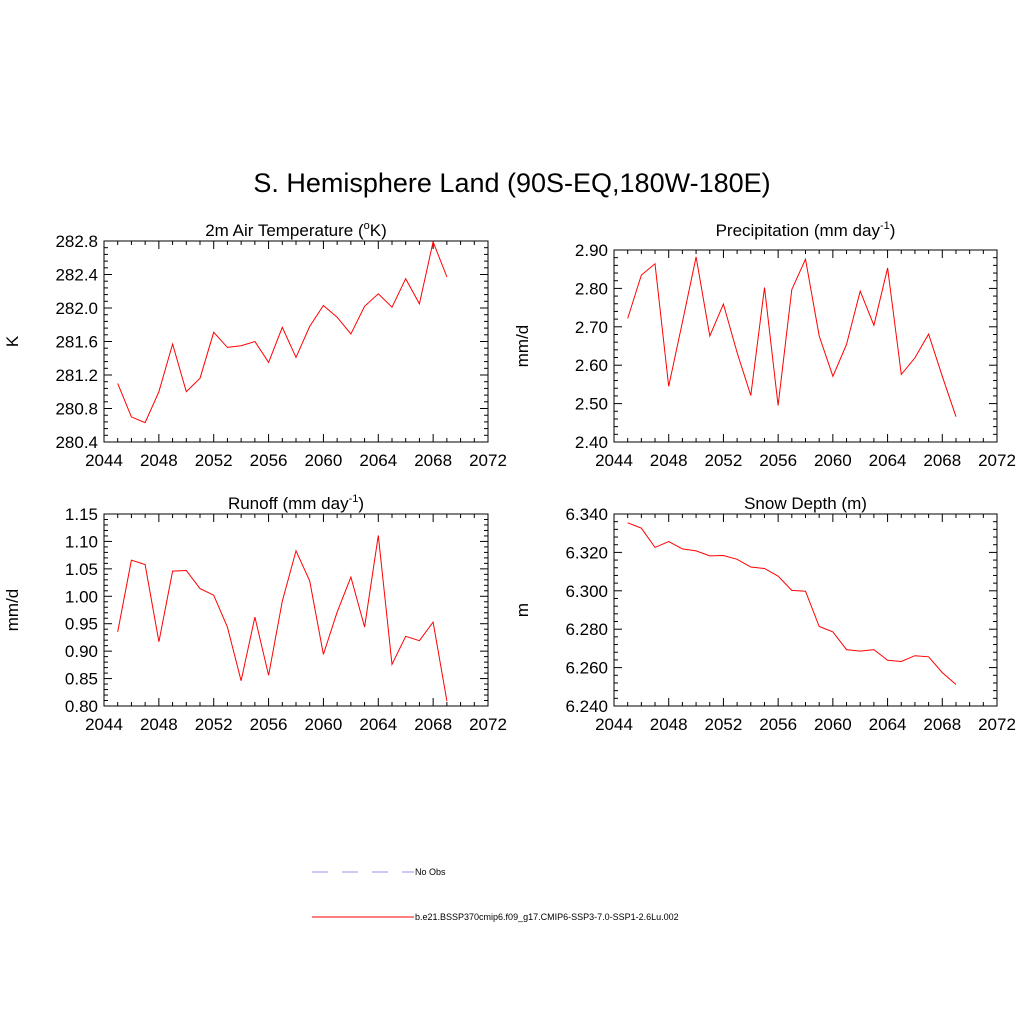  I want to click on panel-title: Snow Depth (m), so click(805, 503).